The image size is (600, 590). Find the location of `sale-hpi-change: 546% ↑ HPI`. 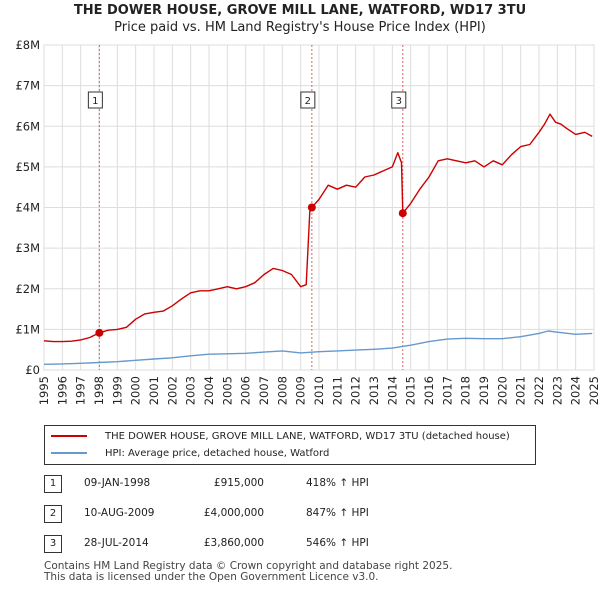

sale-hpi-change: 546% ↑ HPI is located at coordinates (337, 543).